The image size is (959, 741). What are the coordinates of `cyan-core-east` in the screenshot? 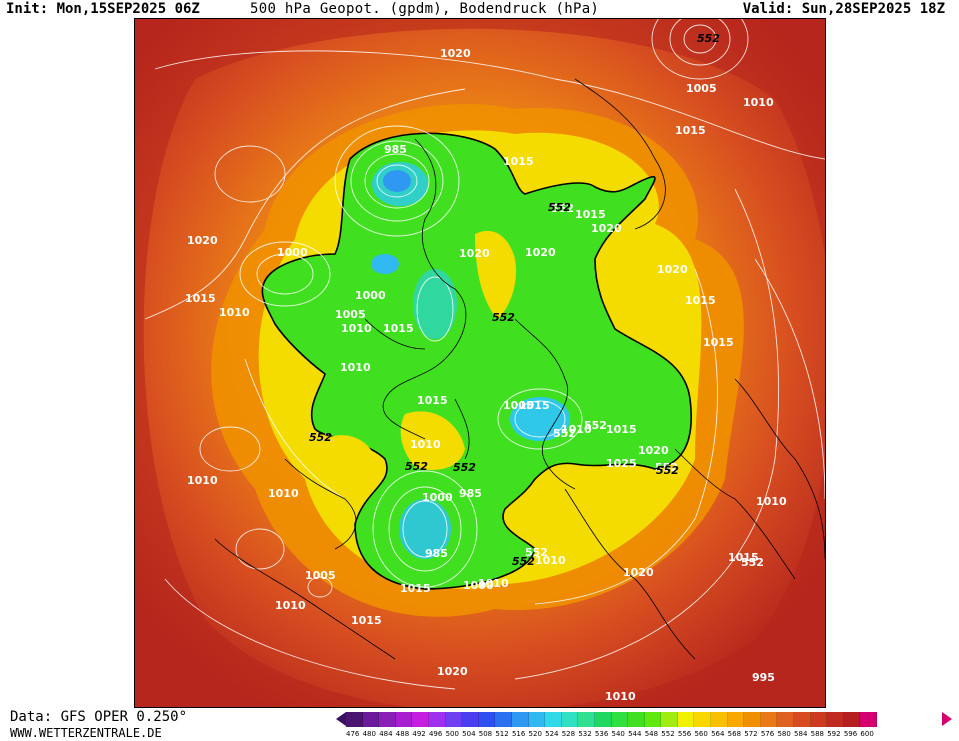 It's located at (540, 419).